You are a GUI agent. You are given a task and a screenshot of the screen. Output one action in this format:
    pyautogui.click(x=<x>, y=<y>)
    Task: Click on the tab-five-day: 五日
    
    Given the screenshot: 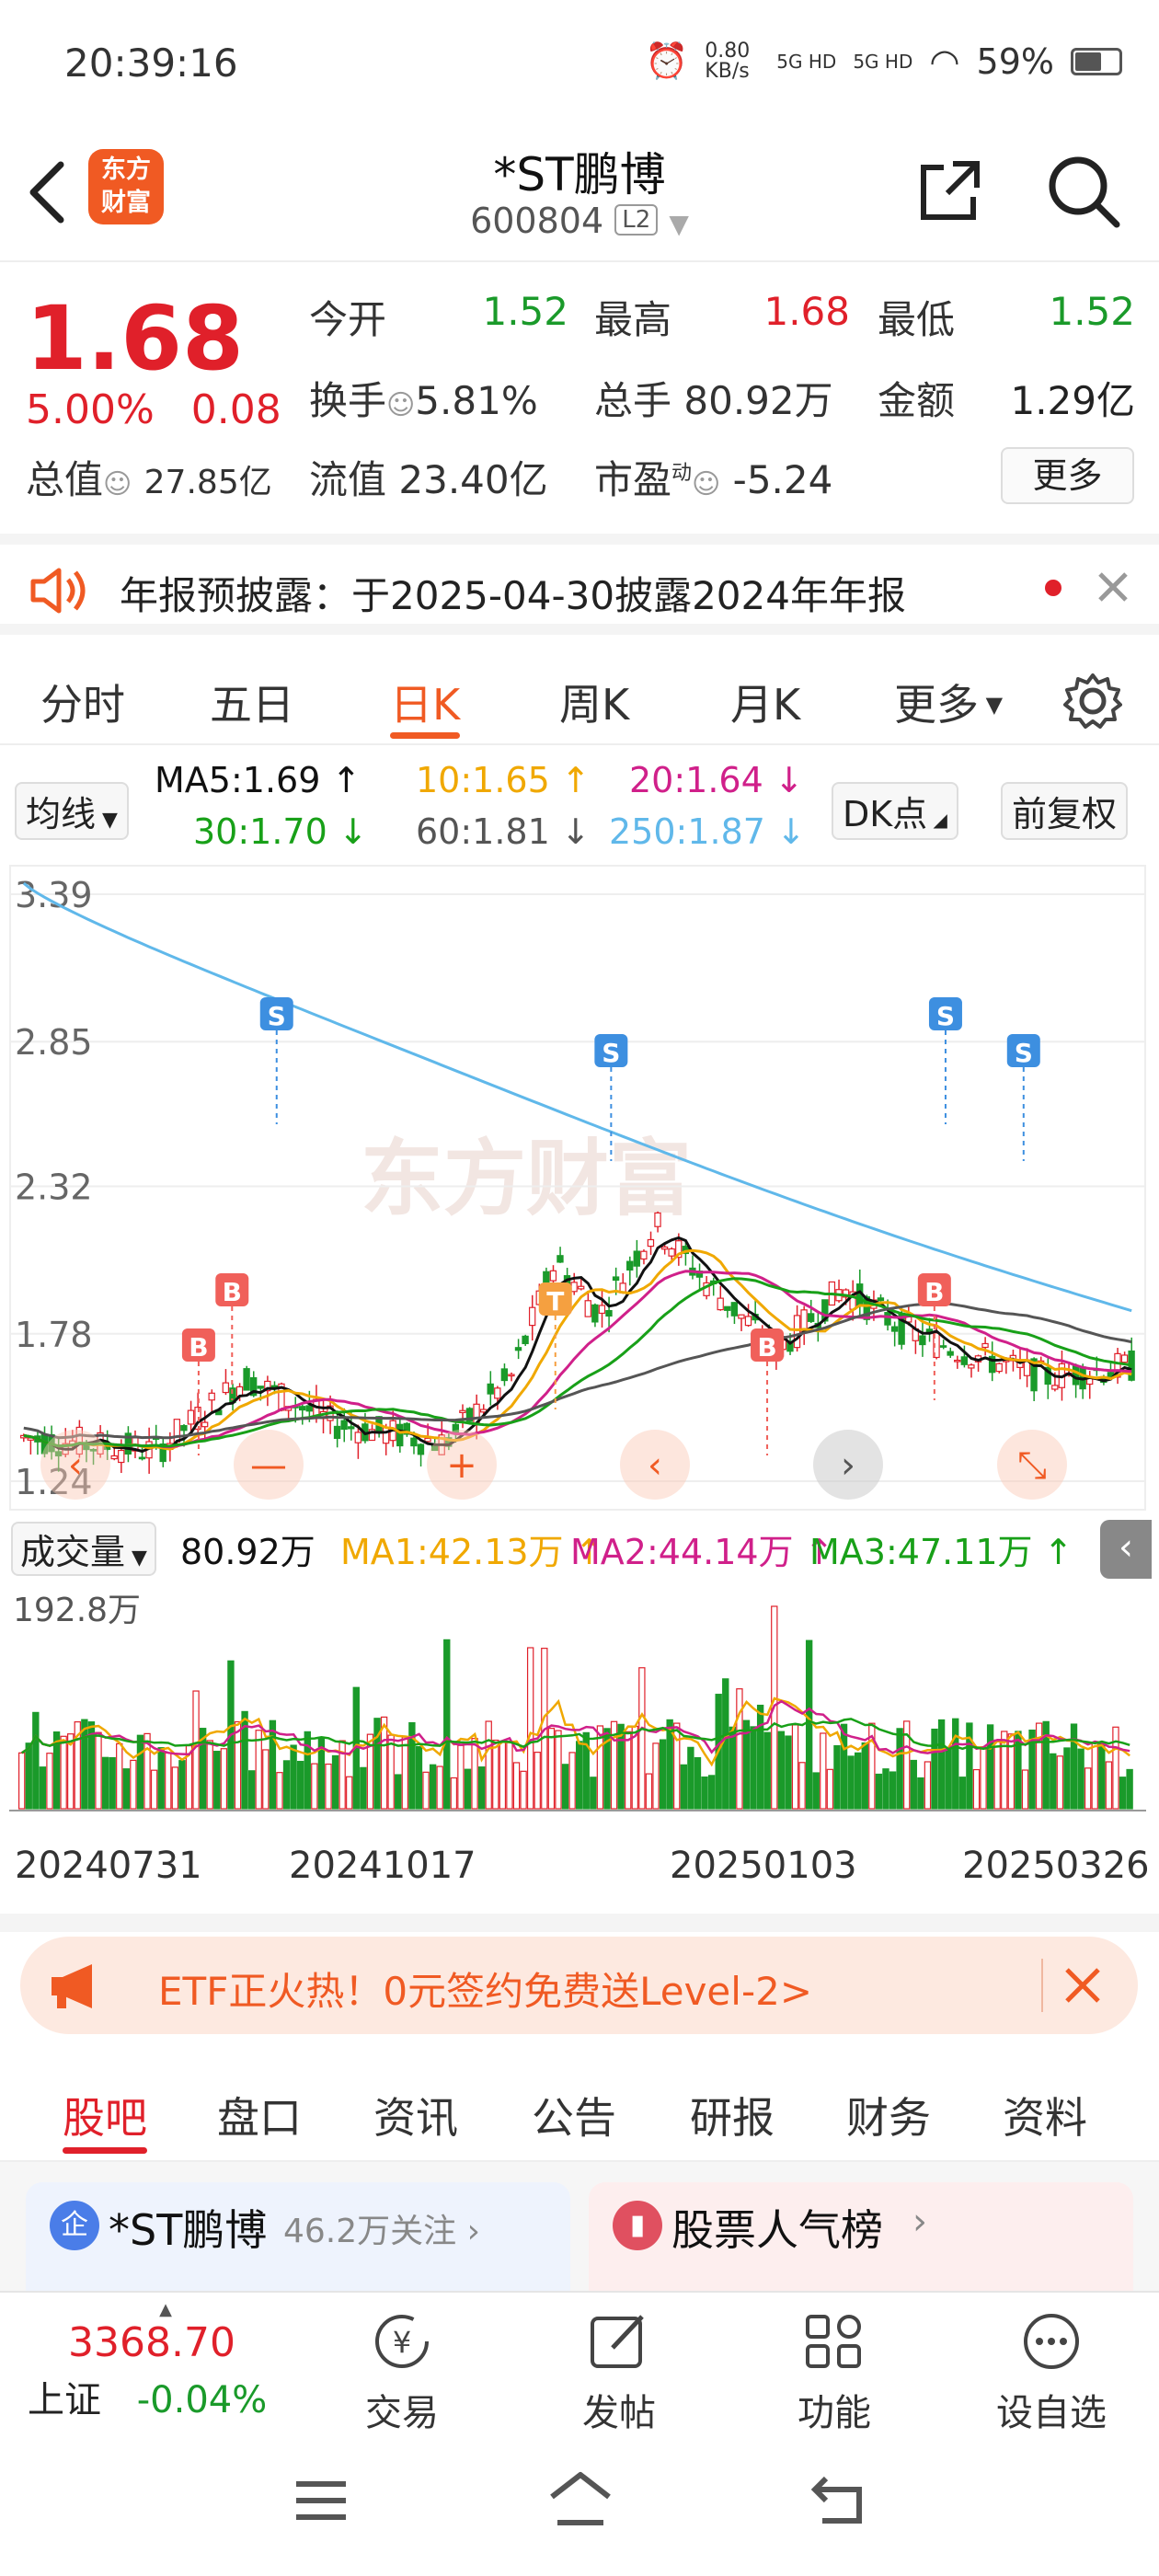 What is the action you would take?
    pyautogui.click(x=252, y=705)
    